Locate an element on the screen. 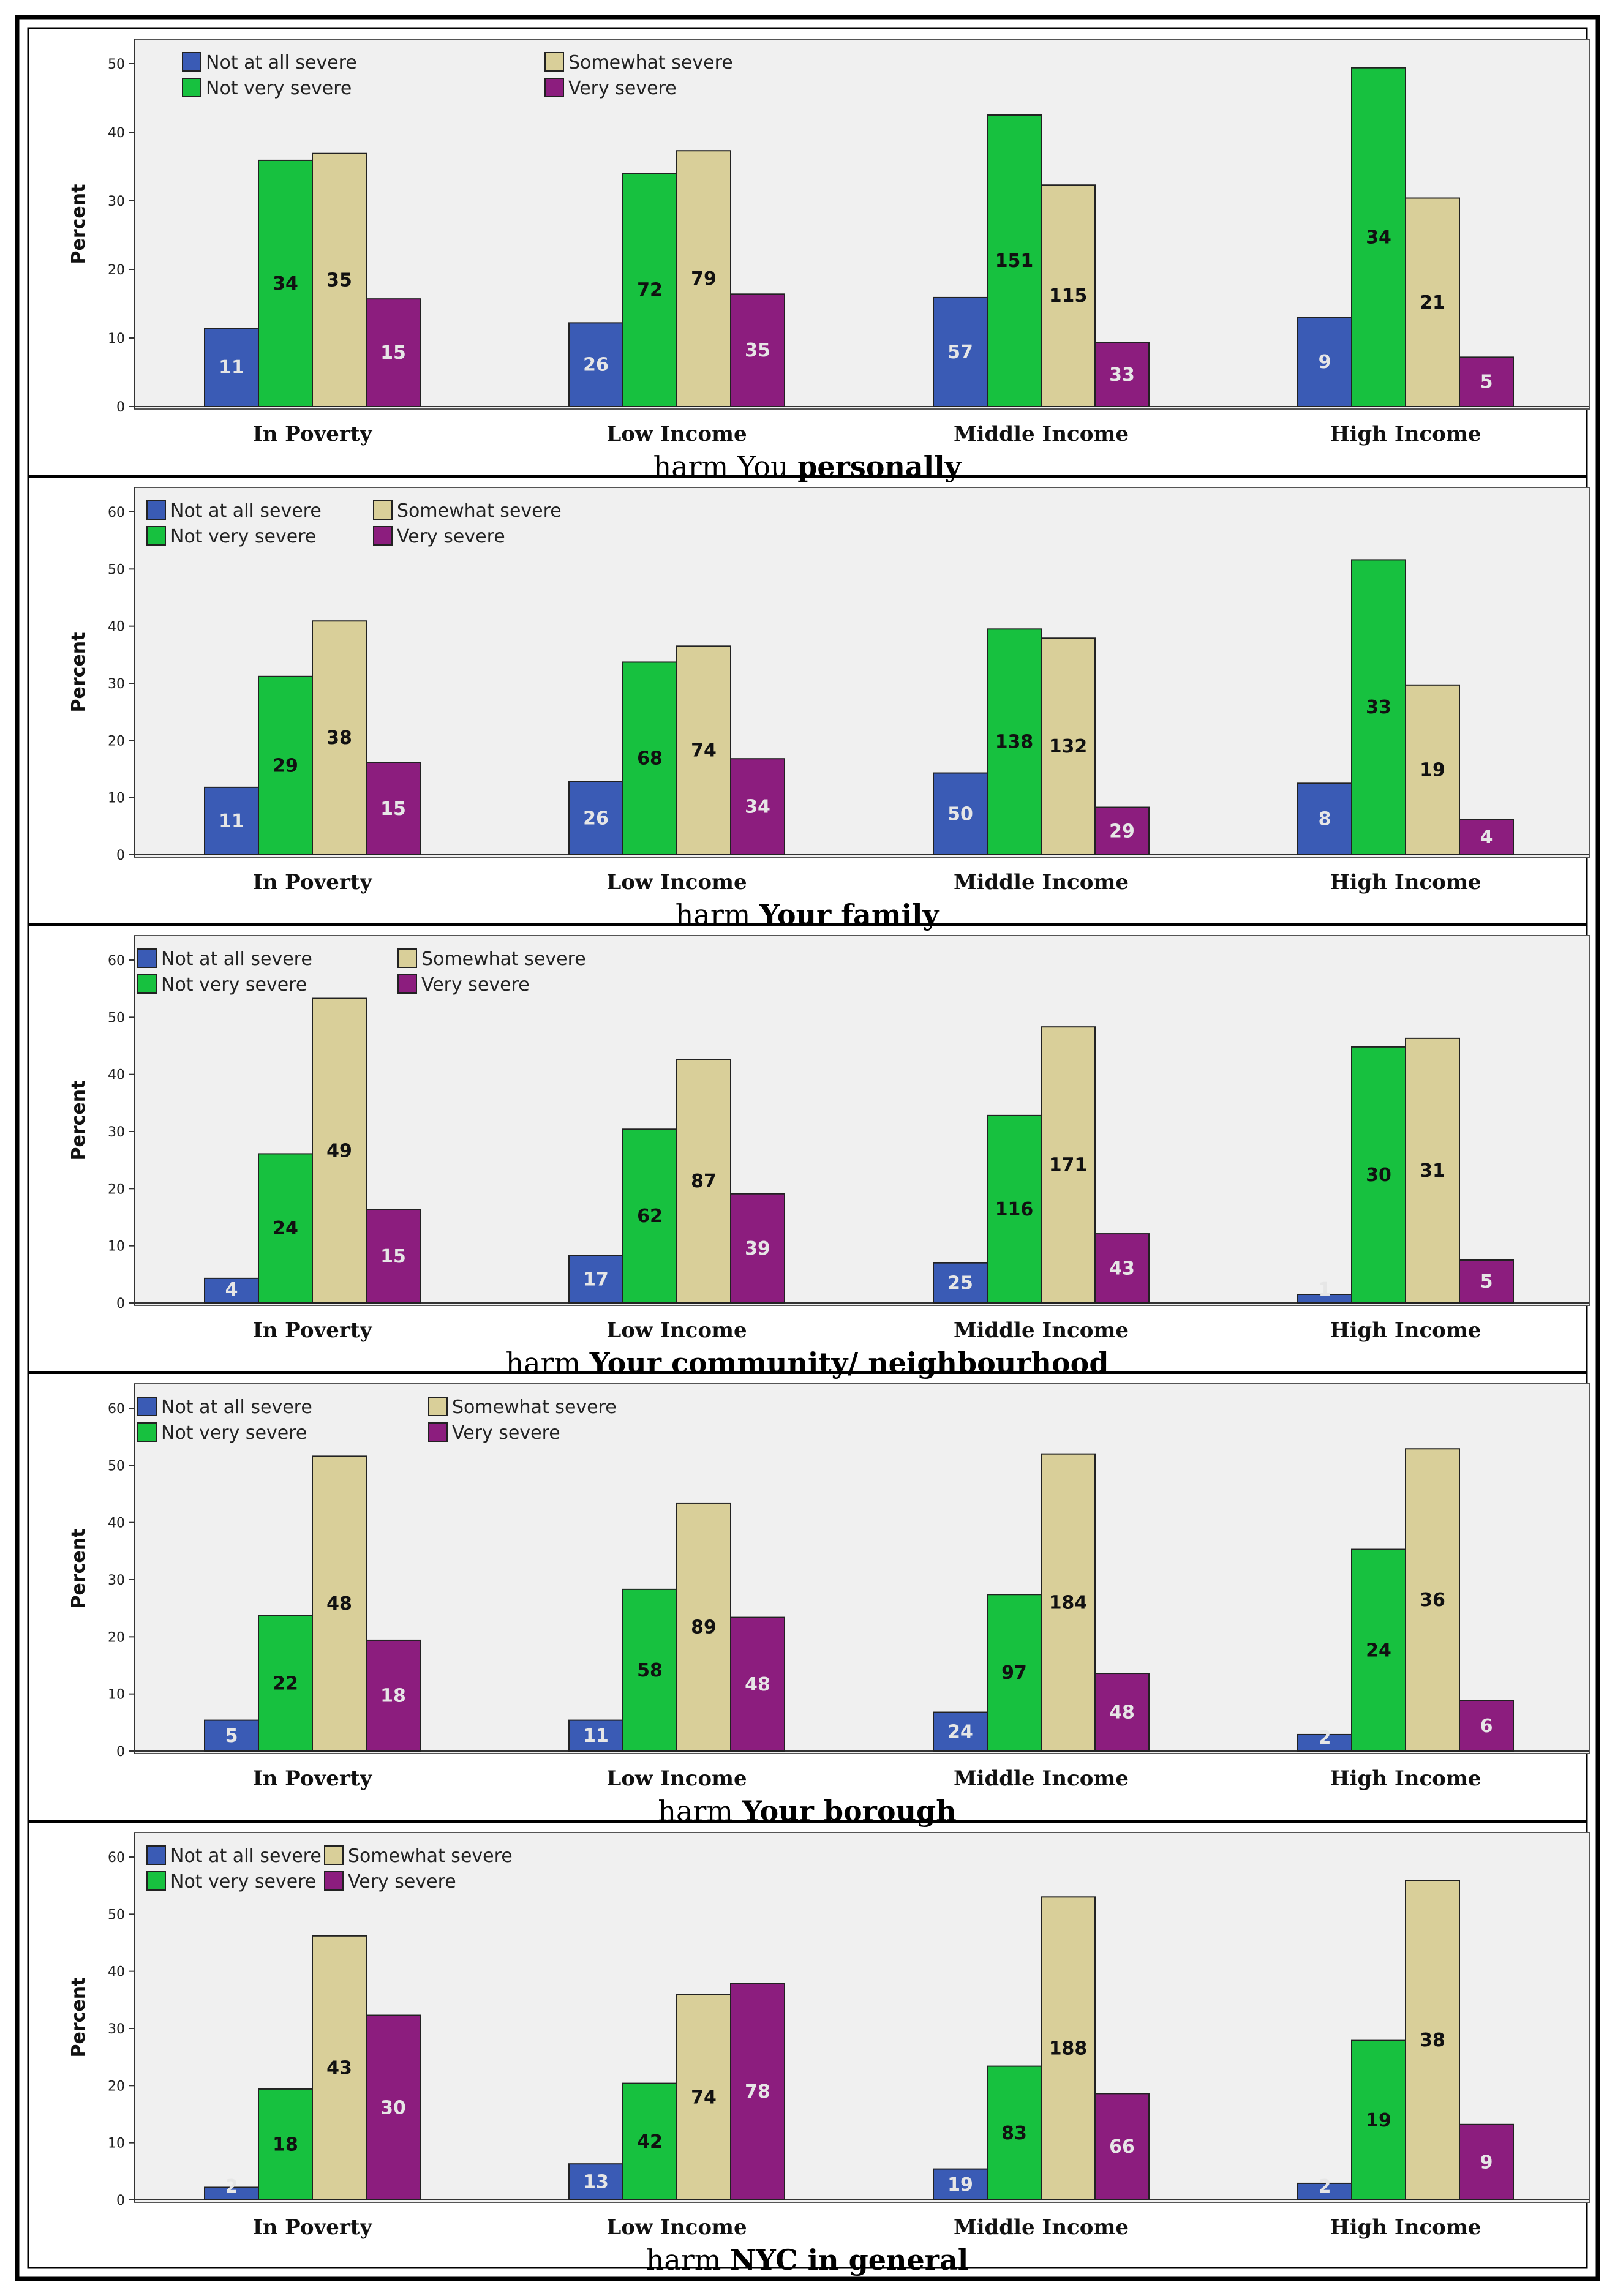 The image size is (1615, 2296). y-tick-label: 0 is located at coordinates (120, 1303).